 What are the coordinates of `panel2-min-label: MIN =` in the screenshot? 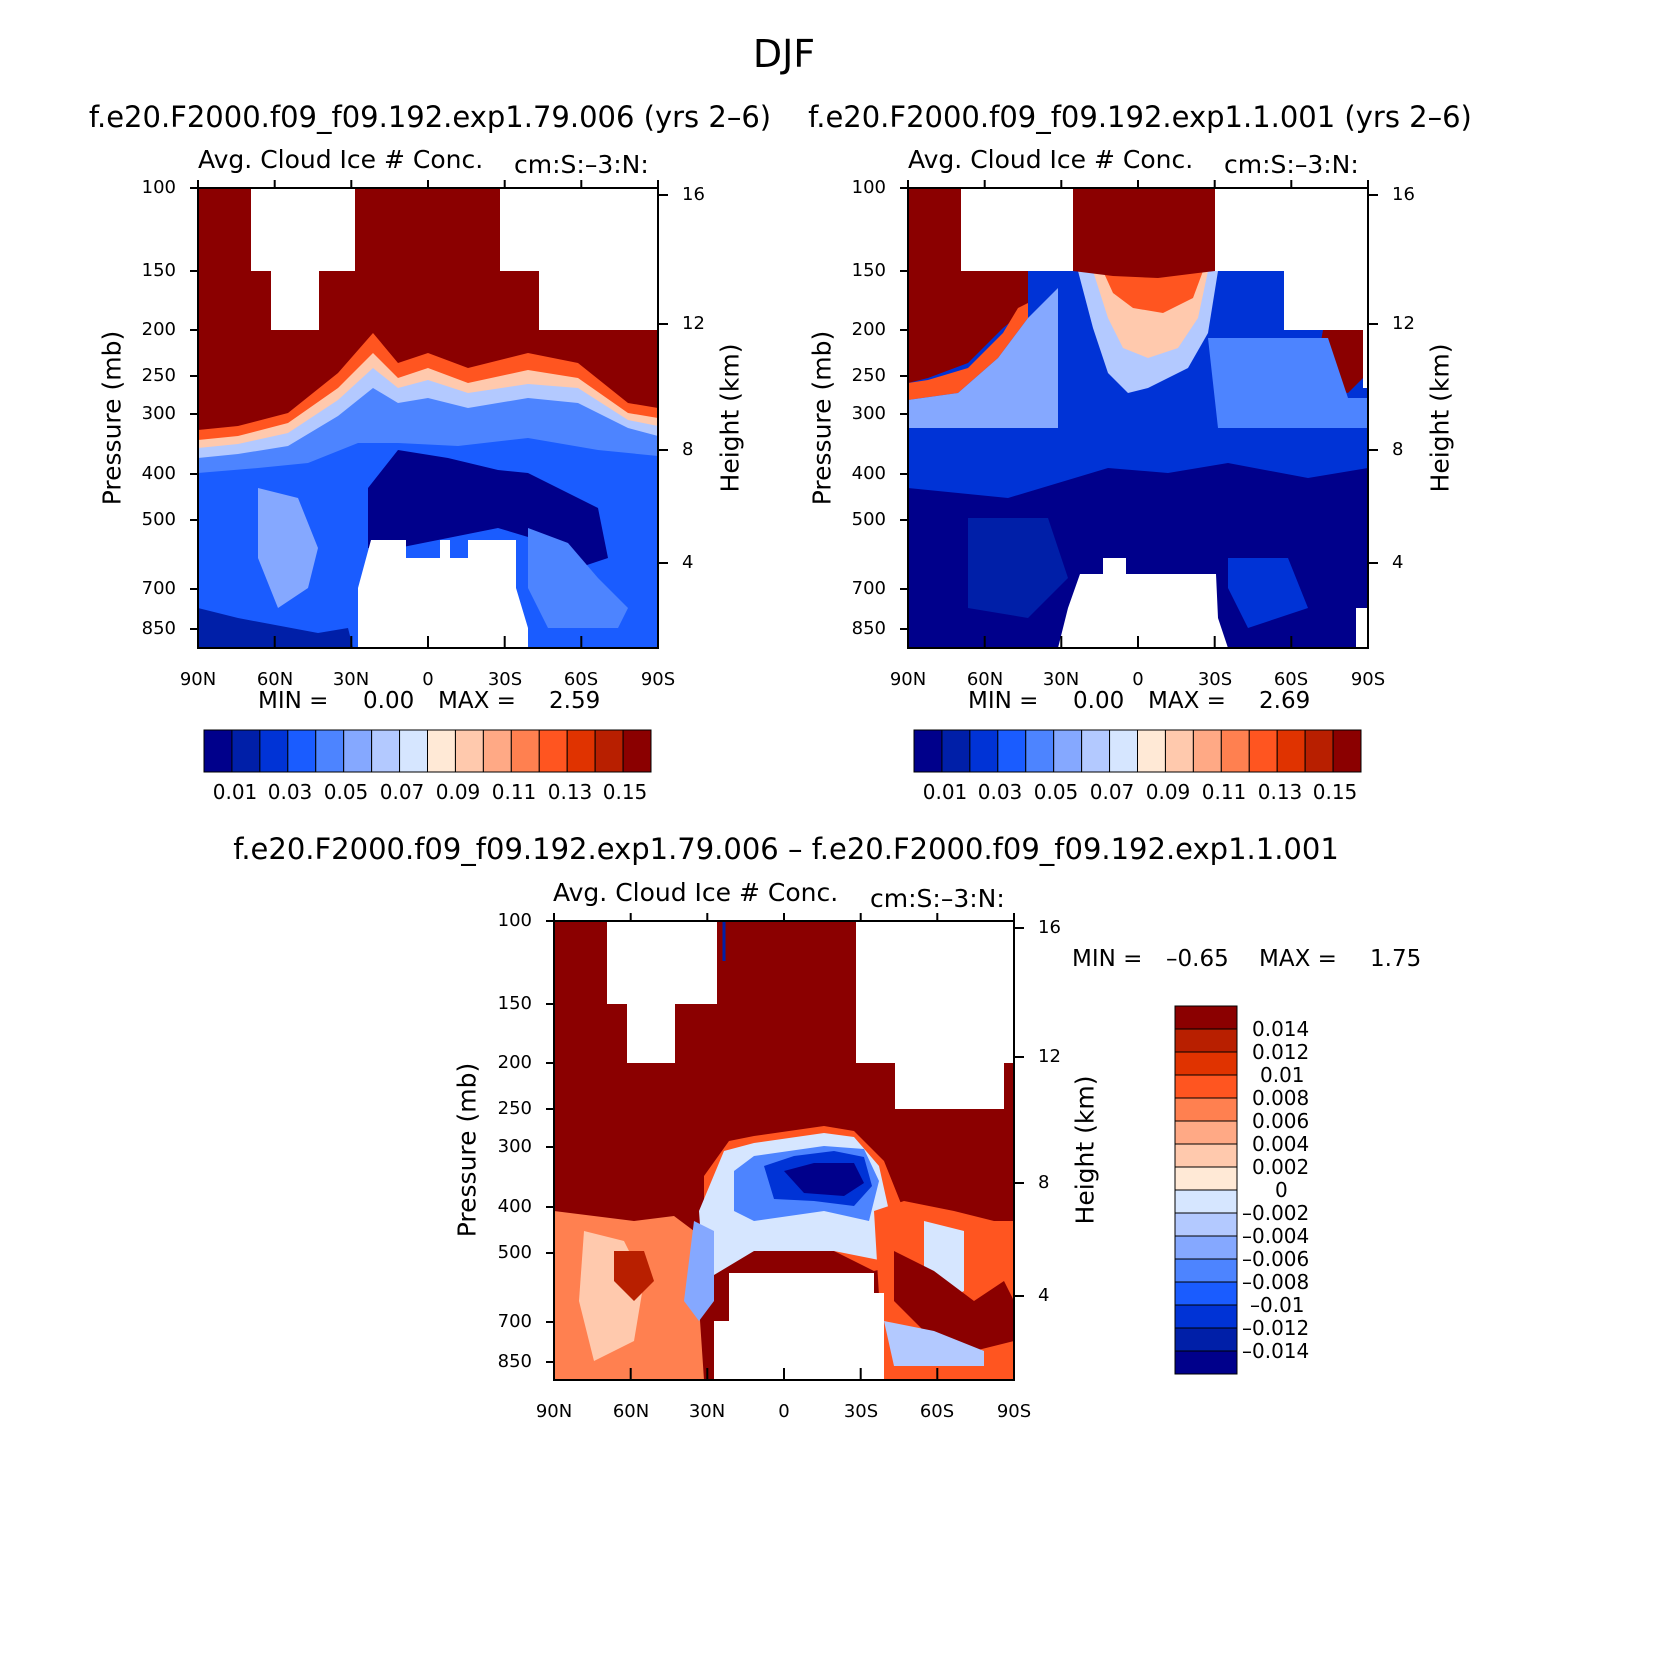 It's located at (1003, 701).